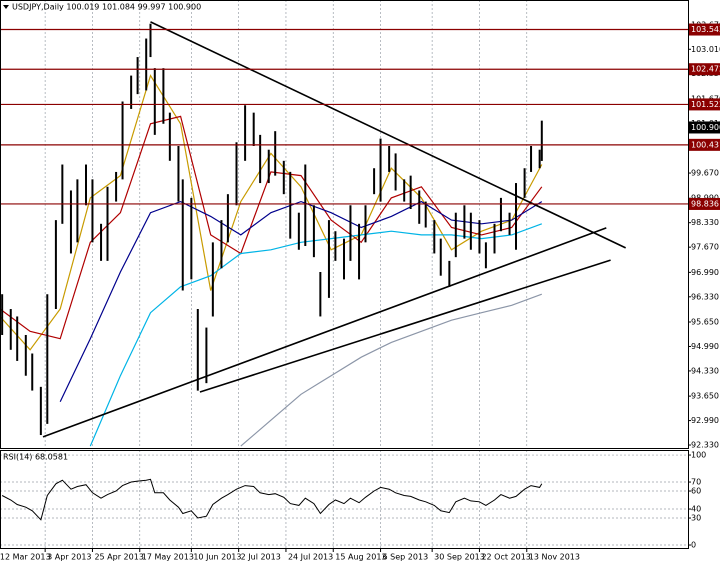  What do you see at coordinates (505, 557) in the screenshot?
I see `x-tick-label: 22 Oct 2013` at bounding box center [505, 557].